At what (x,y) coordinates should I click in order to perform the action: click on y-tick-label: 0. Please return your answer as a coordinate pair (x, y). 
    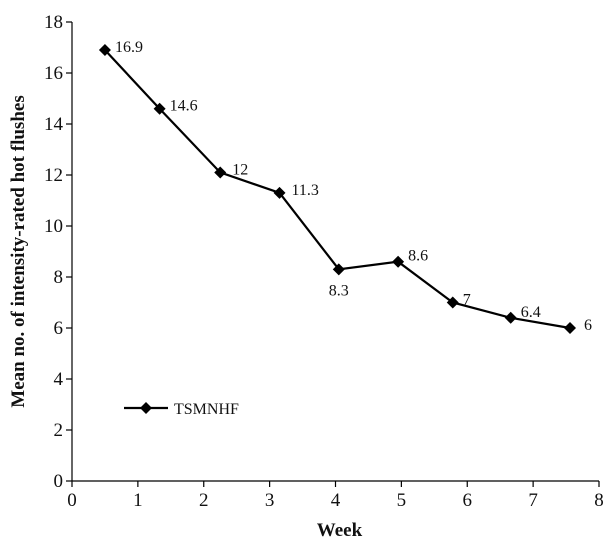
    Looking at the image, I should click on (59, 481).